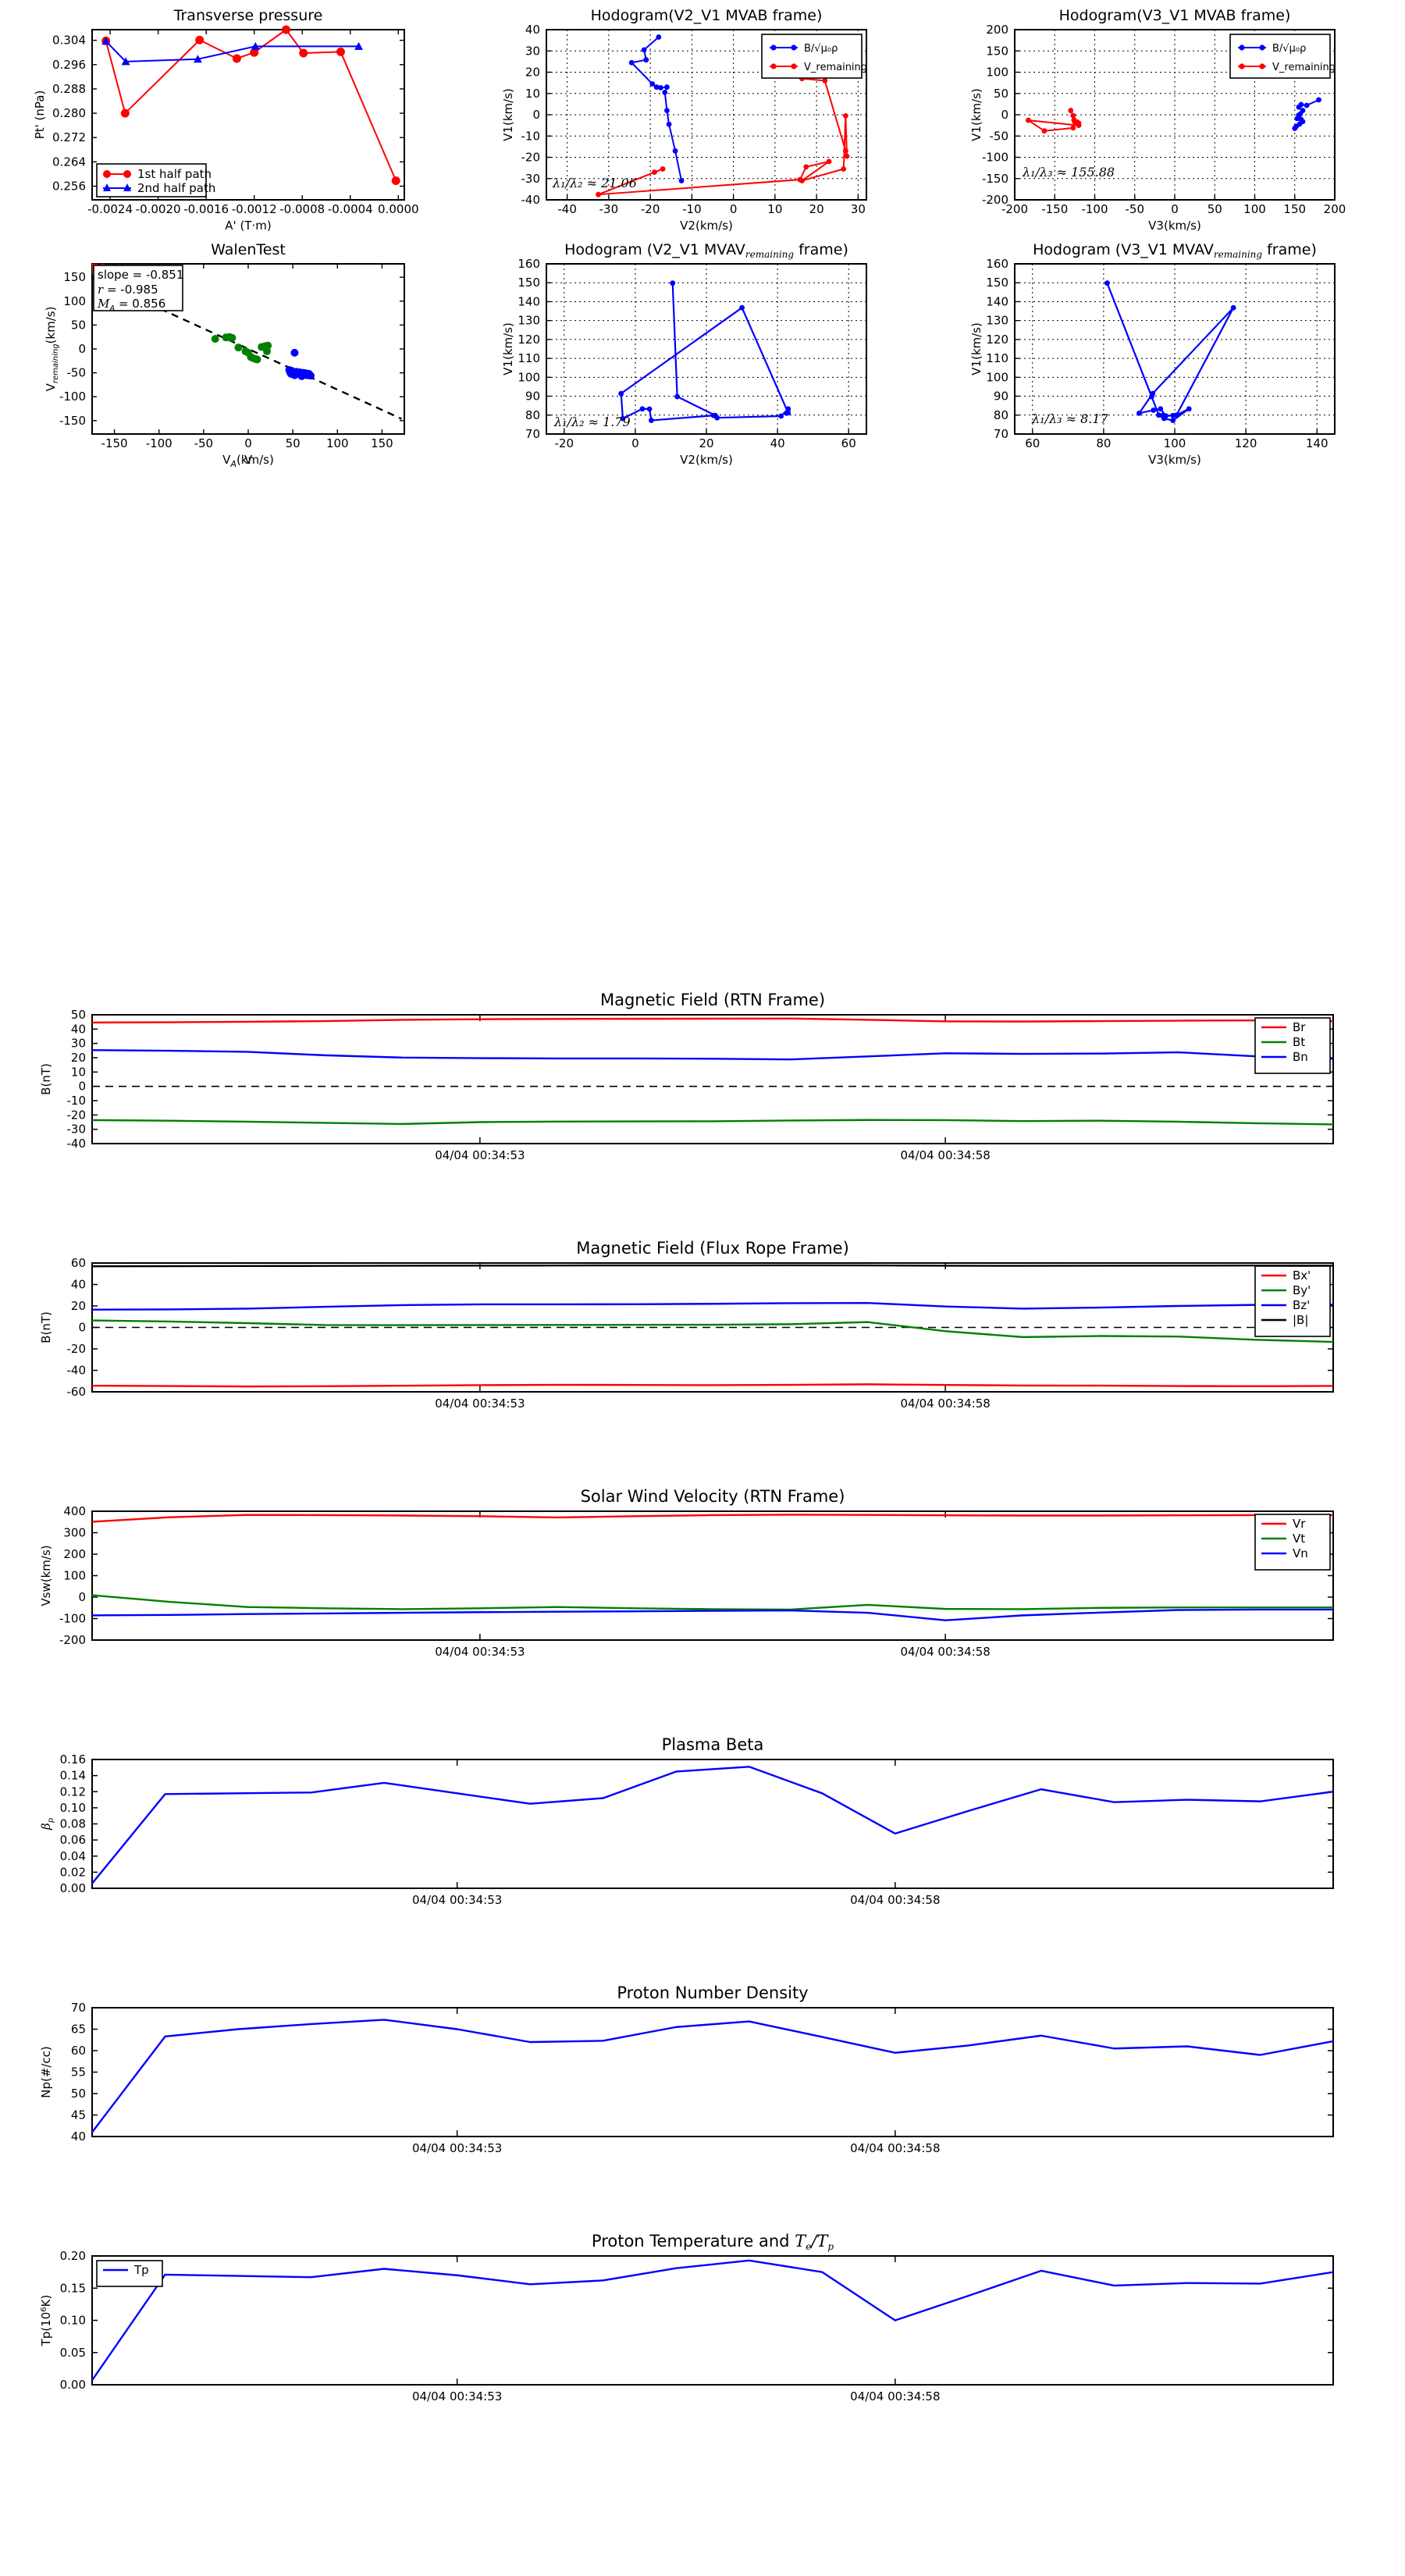 Image resolution: width=1405 pixels, height=2576 pixels. I want to click on x-tick-label: -100, so click(160, 443).